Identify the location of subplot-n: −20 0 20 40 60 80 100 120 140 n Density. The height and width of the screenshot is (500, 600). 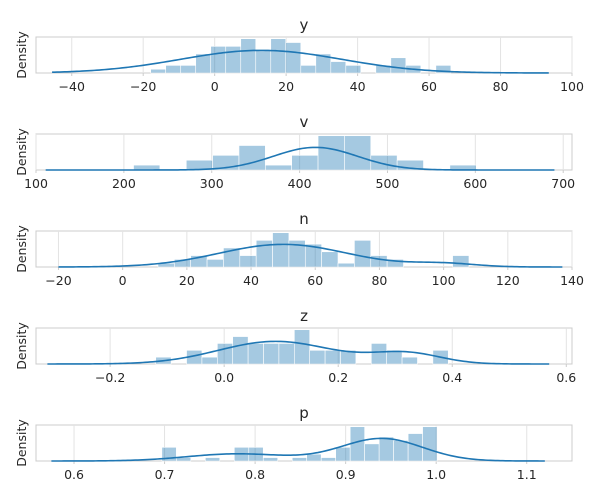
(299, 249).